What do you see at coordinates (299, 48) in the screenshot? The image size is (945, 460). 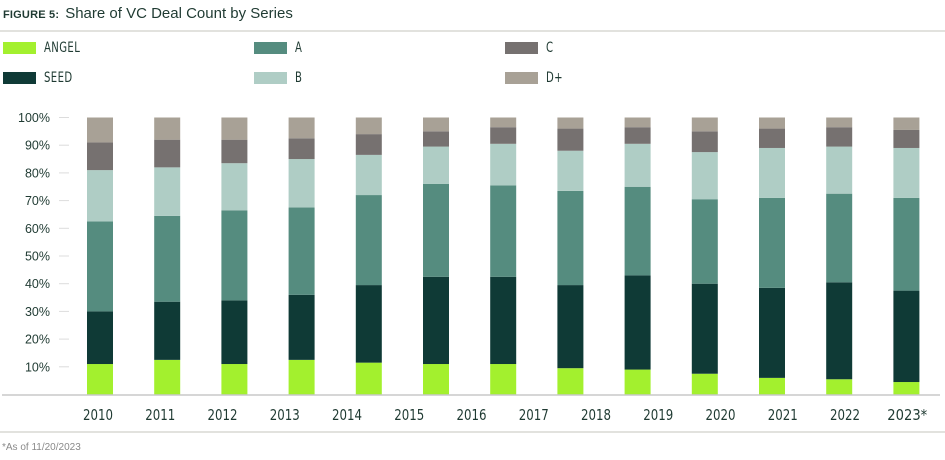 I see `legend-label: A` at bounding box center [299, 48].